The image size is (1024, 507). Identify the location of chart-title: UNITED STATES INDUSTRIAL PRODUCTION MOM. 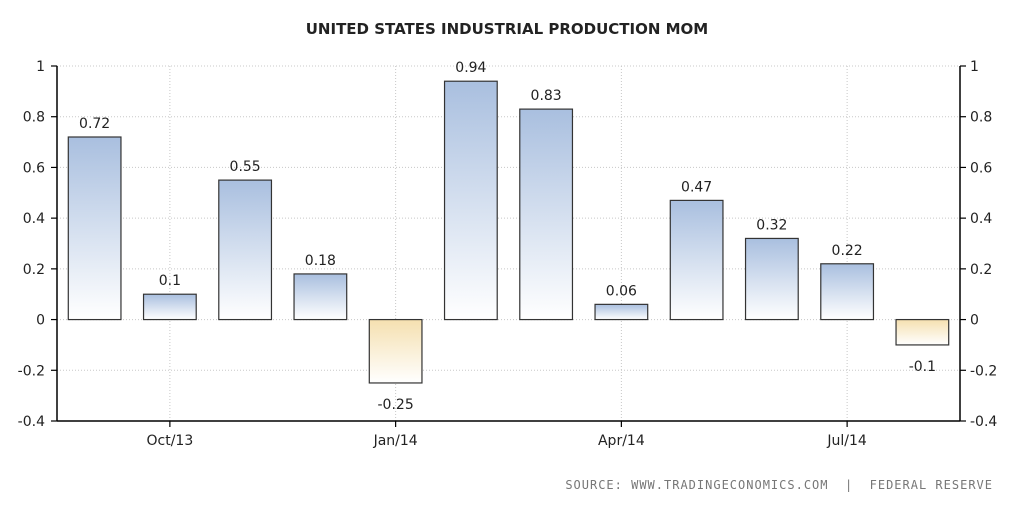
(507, 29).